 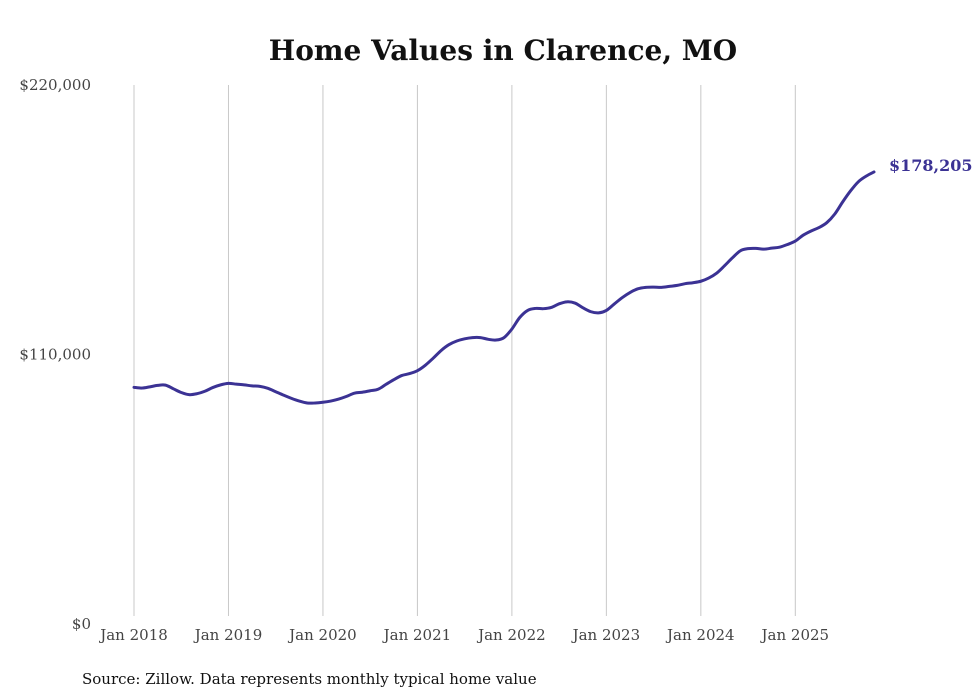 What do you see at coordinates (322, 635) in the screenshot?
I see `x-tick-label-2: Jan 2020` at bounding box center [322, 635].